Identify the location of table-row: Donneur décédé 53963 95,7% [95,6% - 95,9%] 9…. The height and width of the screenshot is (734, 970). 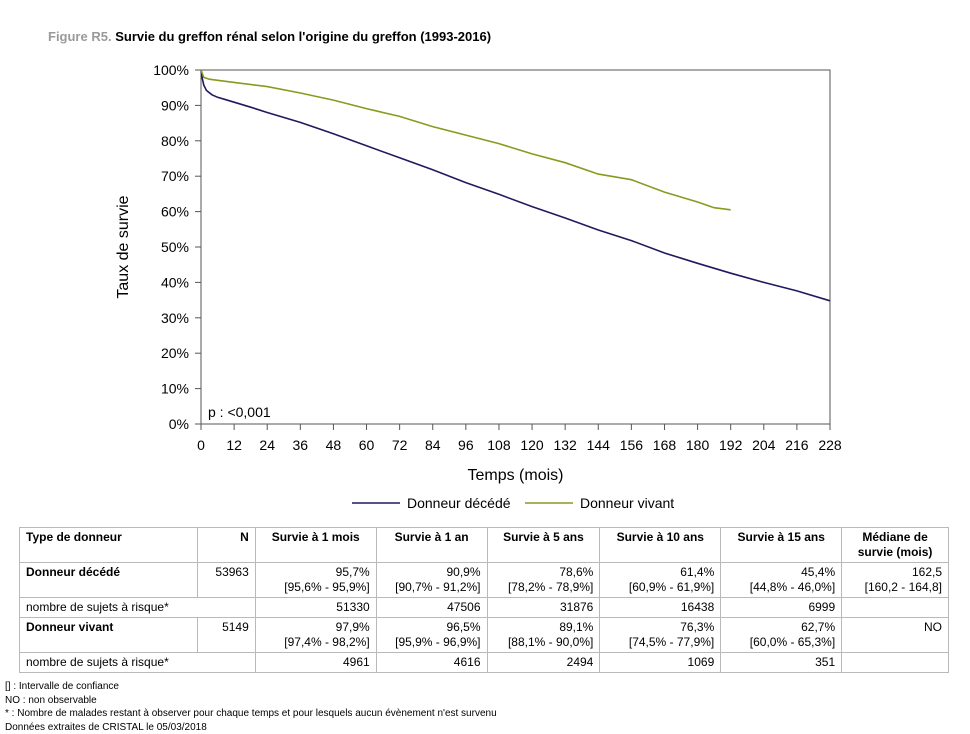
(483, 580).